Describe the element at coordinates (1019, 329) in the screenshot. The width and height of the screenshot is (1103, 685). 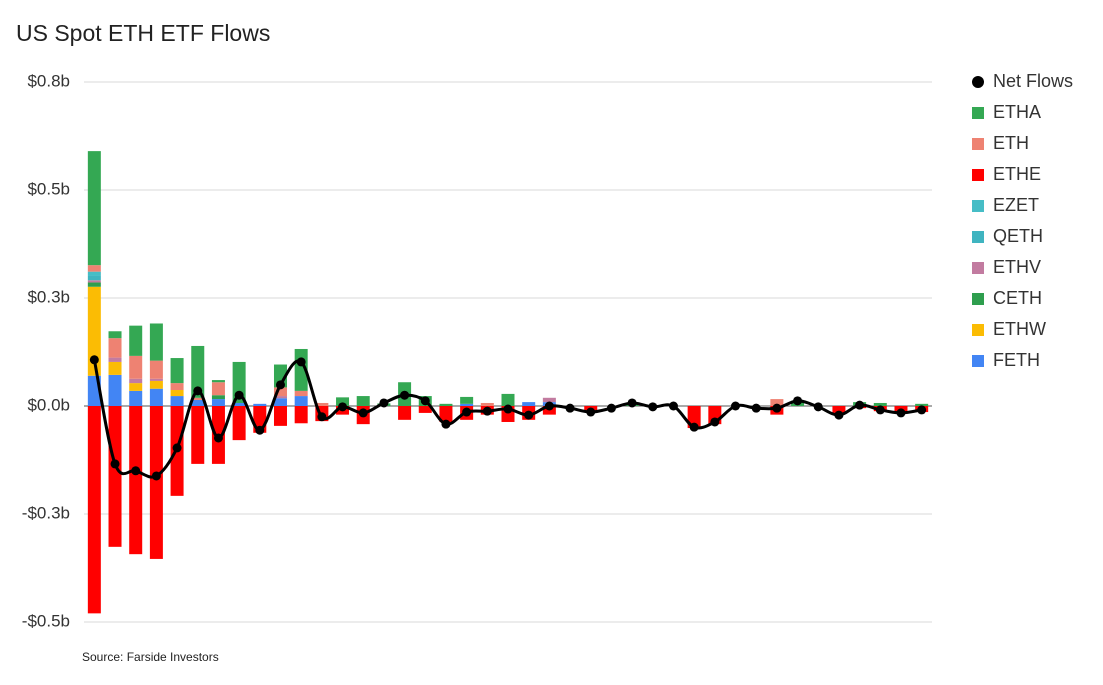
I see `legend-label: ETHW` at that location.